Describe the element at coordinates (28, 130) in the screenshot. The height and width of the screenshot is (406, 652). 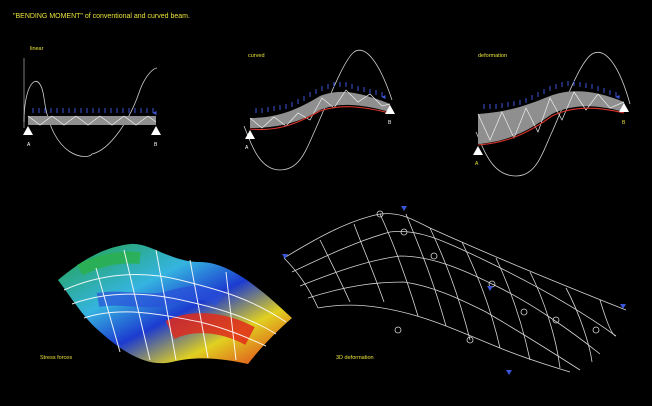
I see `support-left-linear` at that location.